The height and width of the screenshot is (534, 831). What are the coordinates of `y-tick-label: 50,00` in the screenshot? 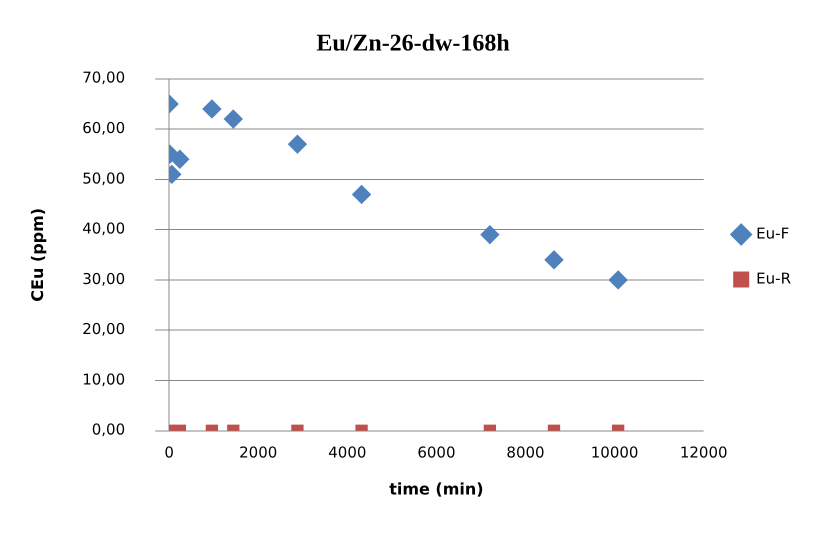 It's located at (104, 178).